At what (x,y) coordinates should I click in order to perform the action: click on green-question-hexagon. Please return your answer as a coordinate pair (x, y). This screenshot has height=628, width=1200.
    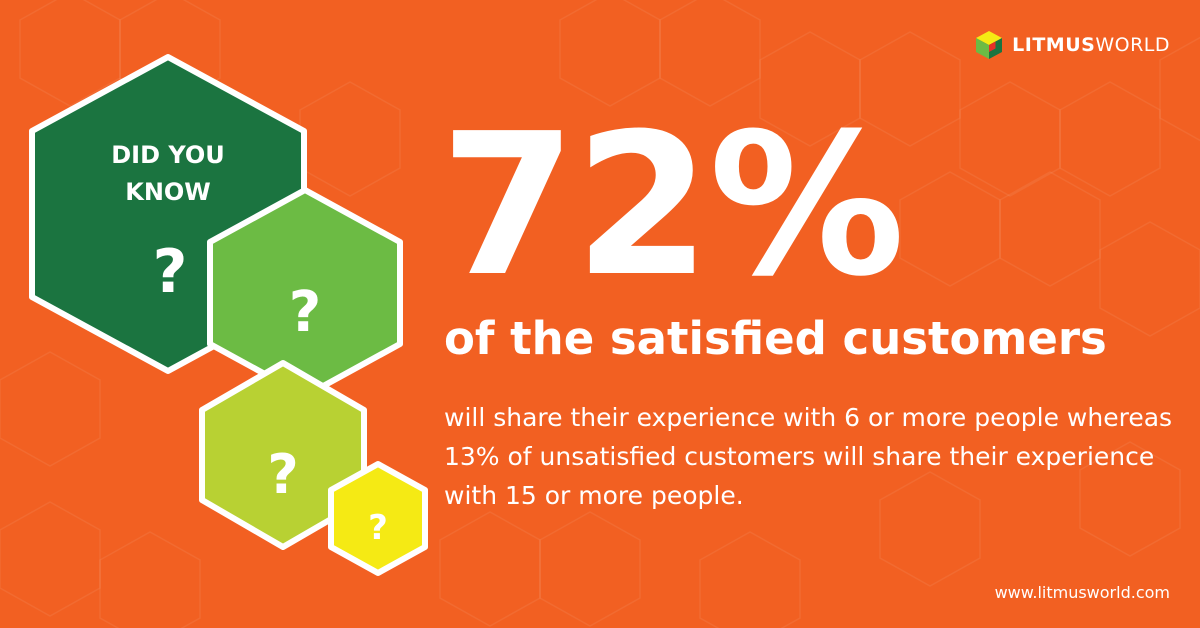
    Looking at the image, I should click on (305, 293).